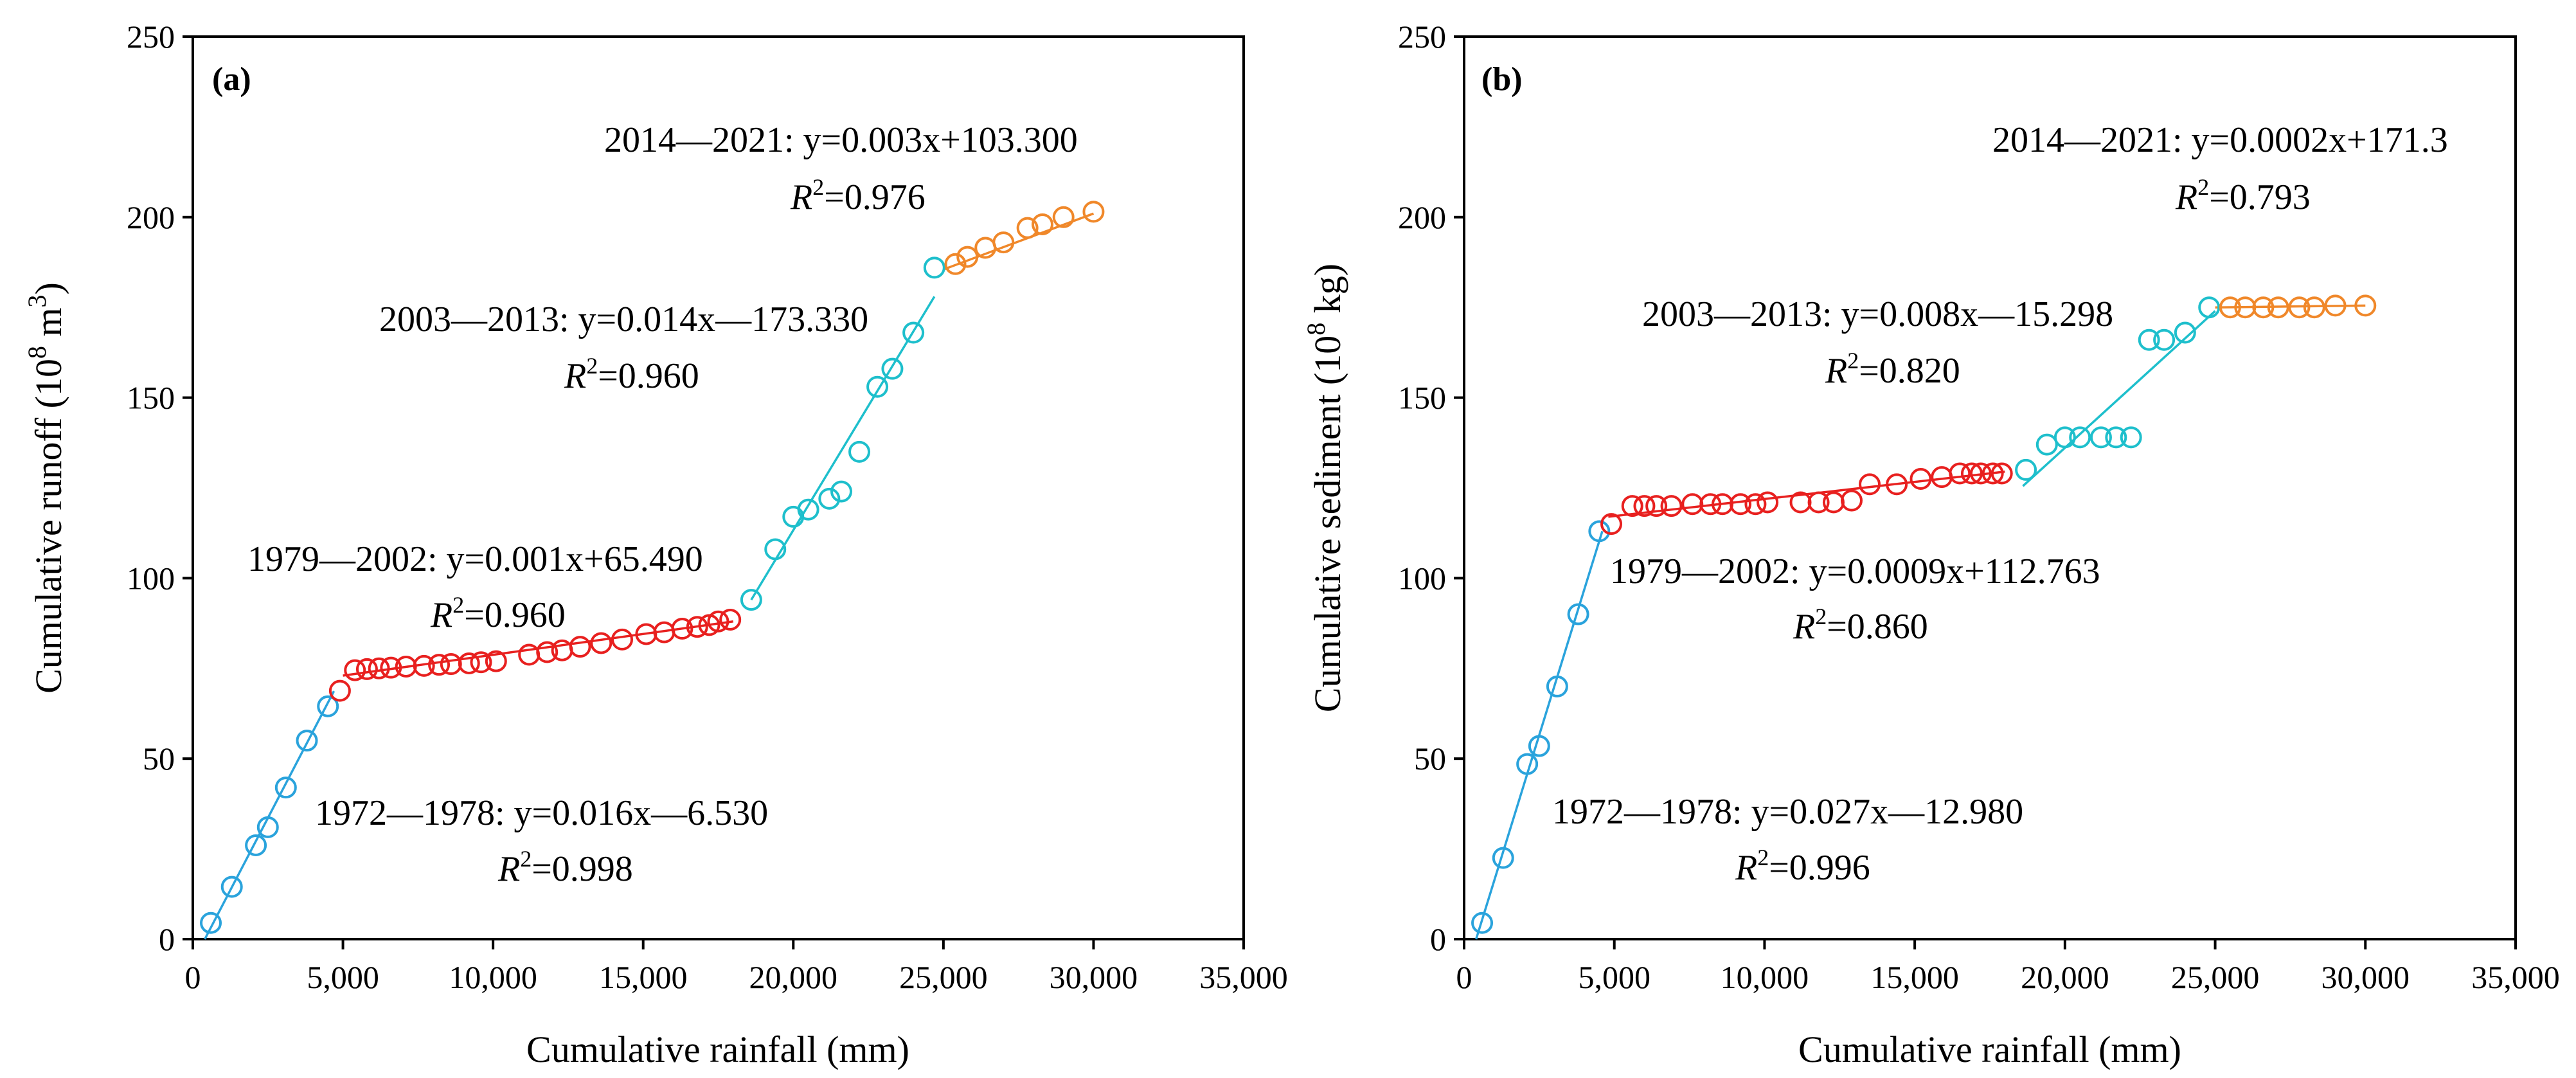 The width and height of the screenshot is (2576, 1078). What do you see at coordinates (1819, 868) in the screenshot?
I see `panel-b-r2-value-1972-1978: =0.996` at bounding box center [1819, 868].